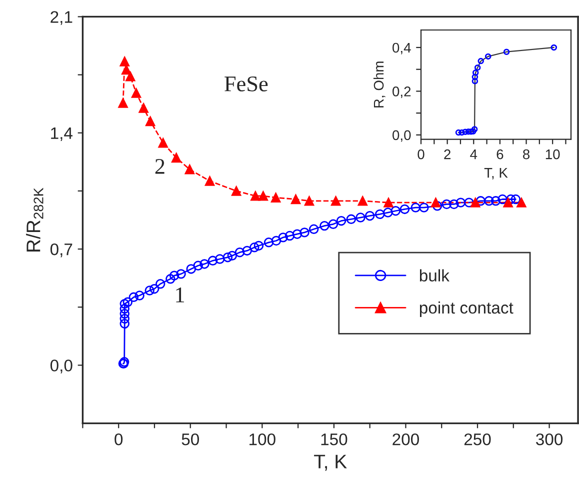  What do you see at coordinates (553, 154) in the screenshot?
I see `x-tick-label: 10` at bounding box center [553, 154].